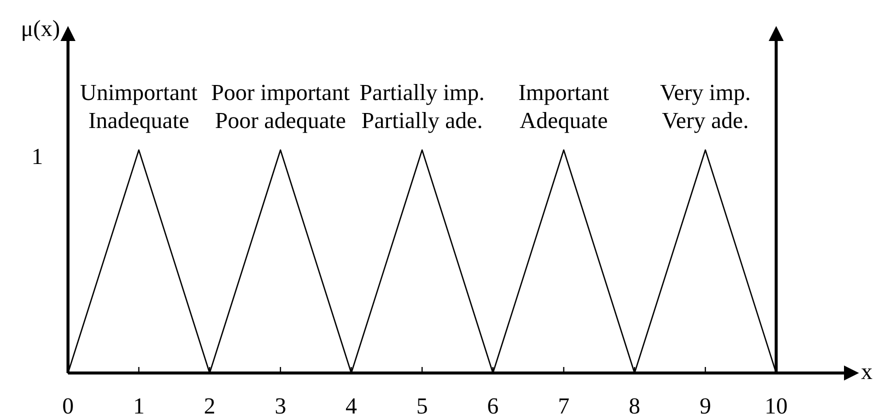  Describe the element at coordinates (867, 371) in the screenshot. I see `x-axis-title: x` at that location.